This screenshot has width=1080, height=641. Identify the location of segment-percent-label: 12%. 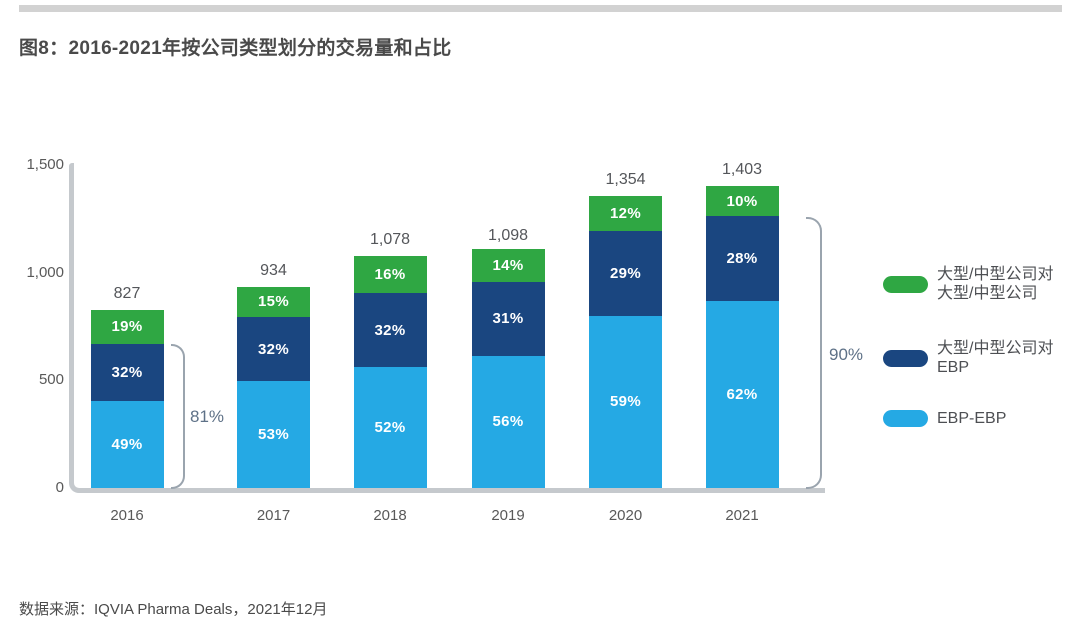
(625, 214).